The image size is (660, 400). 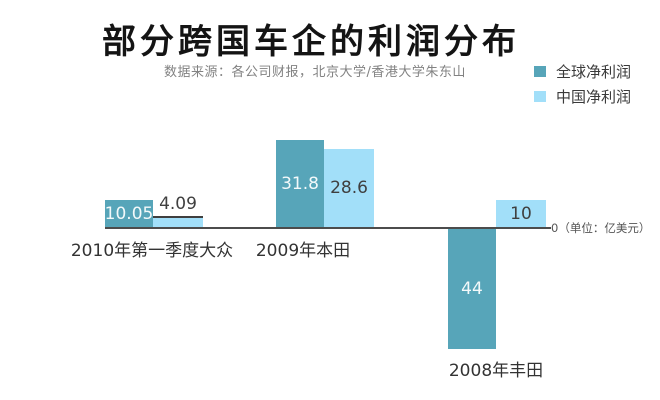 I want to click on bar-value-label: 10, so click(x=521, y=213).